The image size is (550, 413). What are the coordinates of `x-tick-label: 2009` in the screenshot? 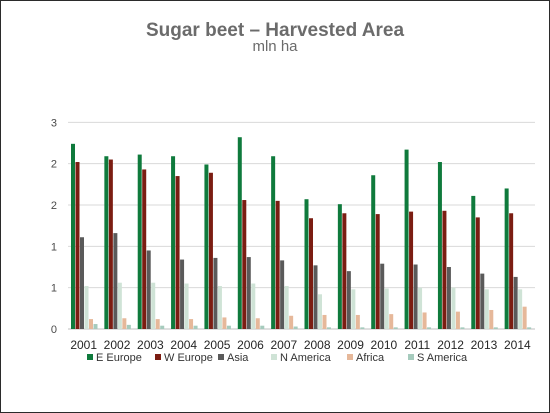 It's located at (350, 345).